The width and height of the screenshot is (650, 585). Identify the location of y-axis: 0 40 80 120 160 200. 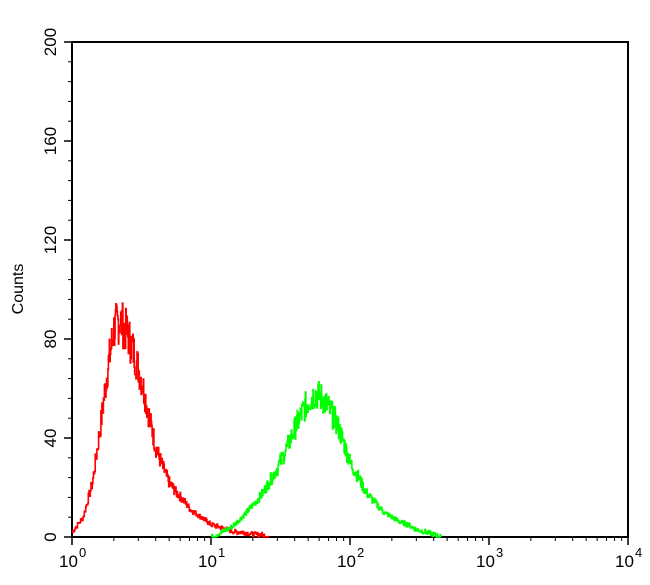
(56, 285).